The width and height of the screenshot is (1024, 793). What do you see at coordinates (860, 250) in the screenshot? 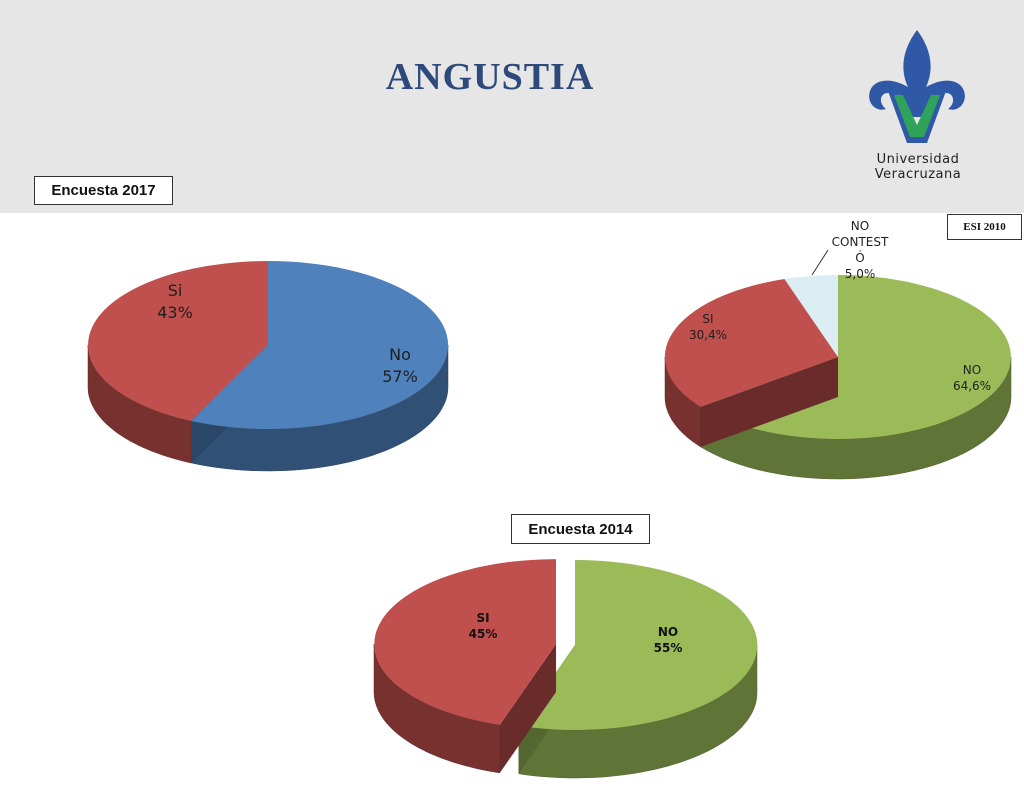
I see `slice-label: NO CONTEST Ó 5,0%` at bounding box center [860, 250].